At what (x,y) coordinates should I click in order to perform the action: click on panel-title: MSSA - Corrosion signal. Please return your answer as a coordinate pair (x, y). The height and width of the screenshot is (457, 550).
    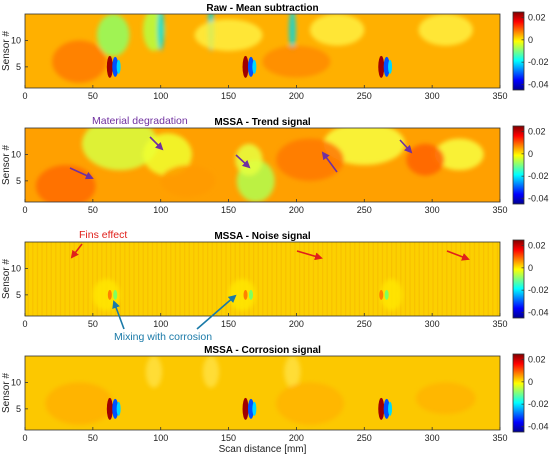
    Looking at the image, I should click on (262, 350).